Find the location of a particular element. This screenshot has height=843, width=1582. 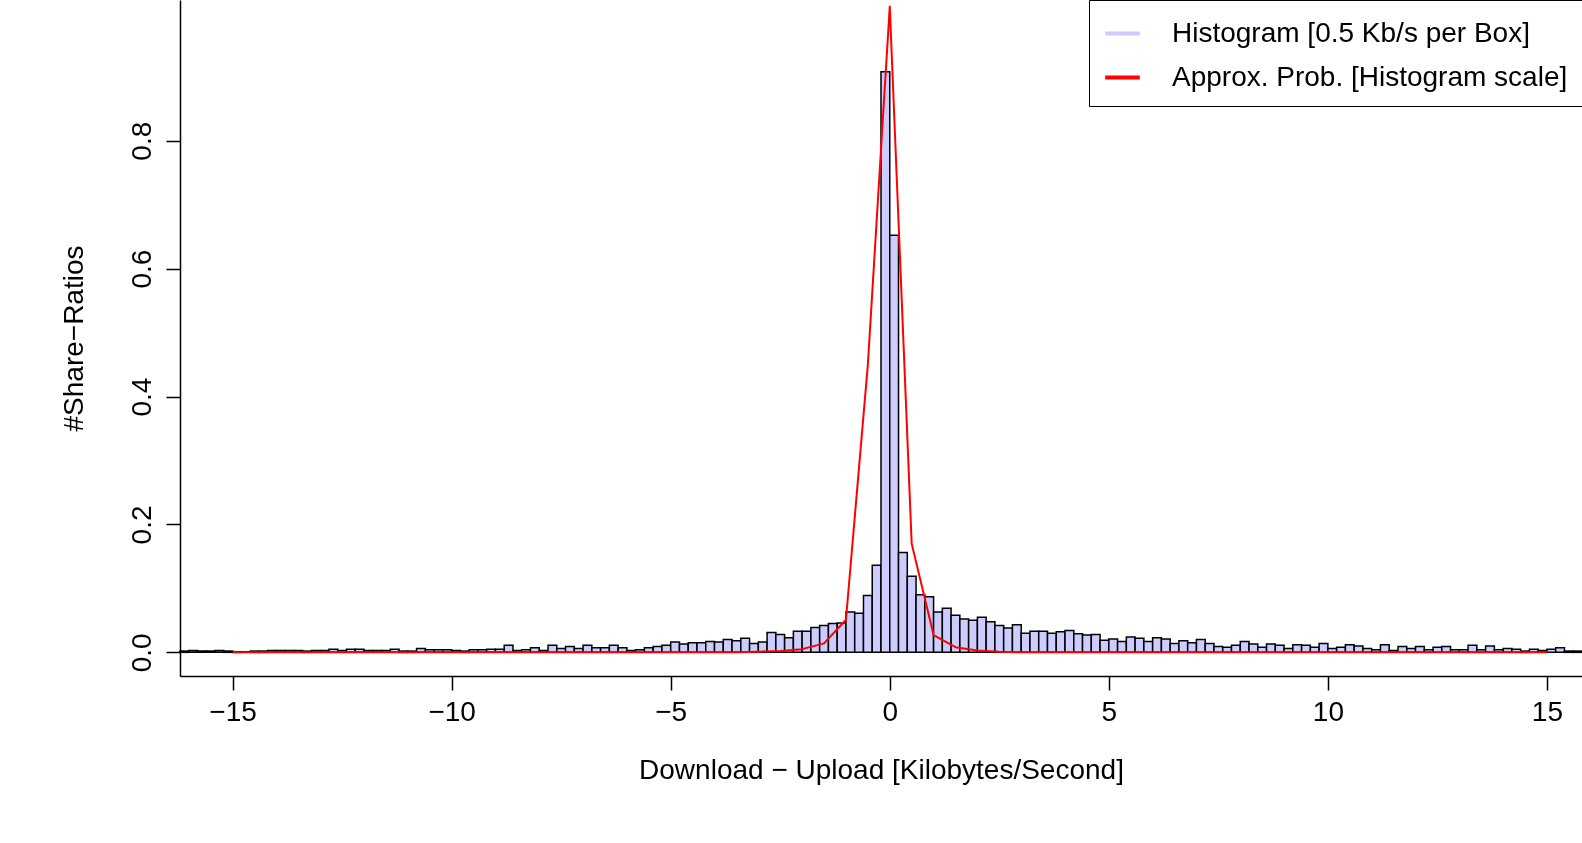

legend-label: Histogram [0.5 Kb/s per Box] is located at coordinates (1351, 32).